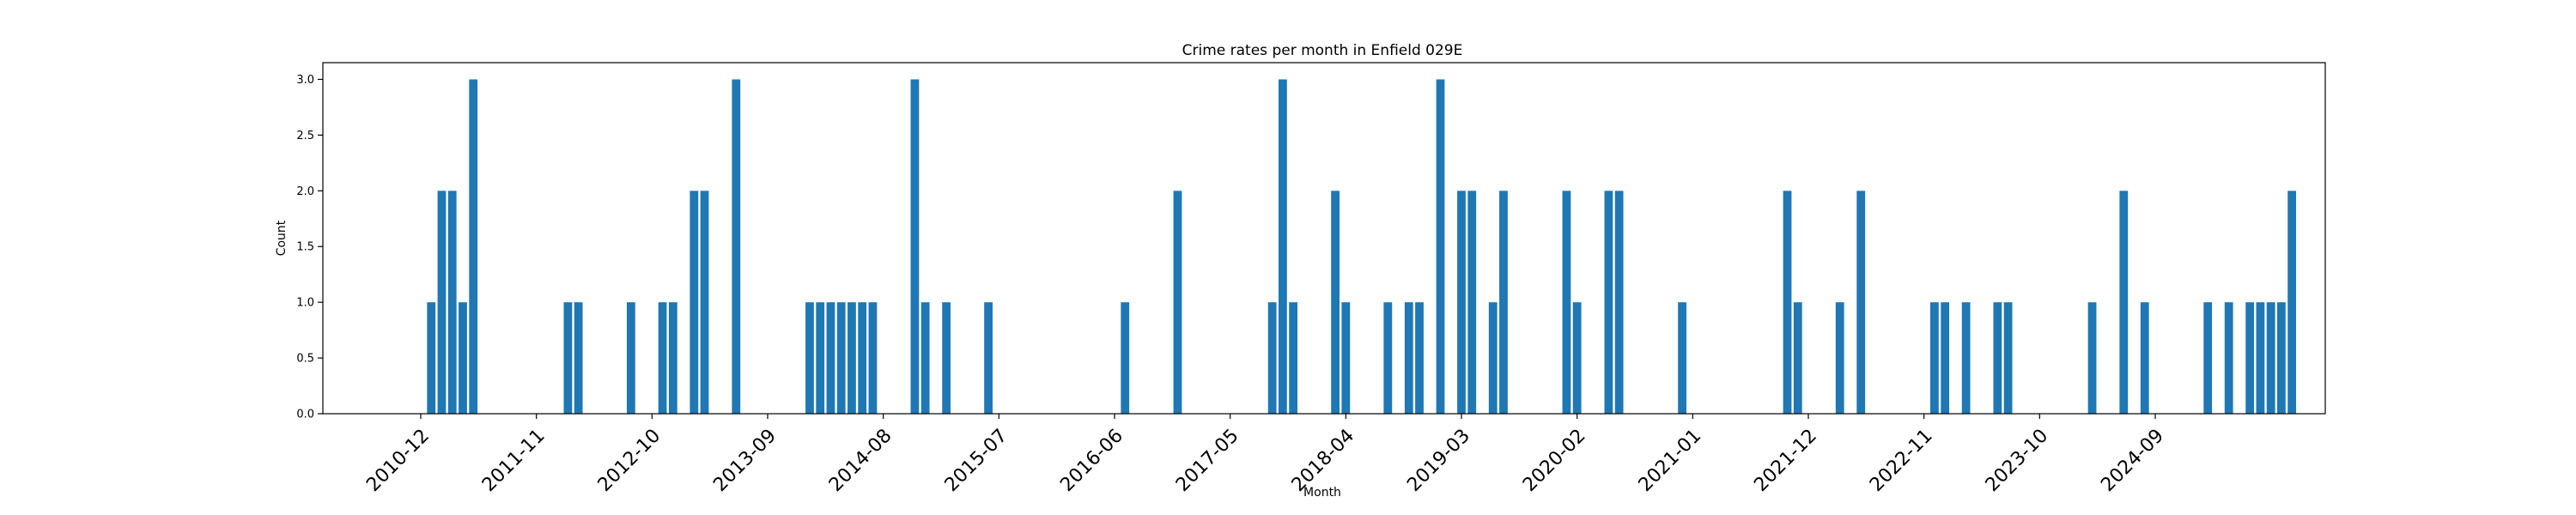 The width and height of the screenshot is (2576, 515). What do you see at coordinates (305, 359) in the screenshot?
I see `y-tick-label: 0.5` at bounding box center [305, 359].